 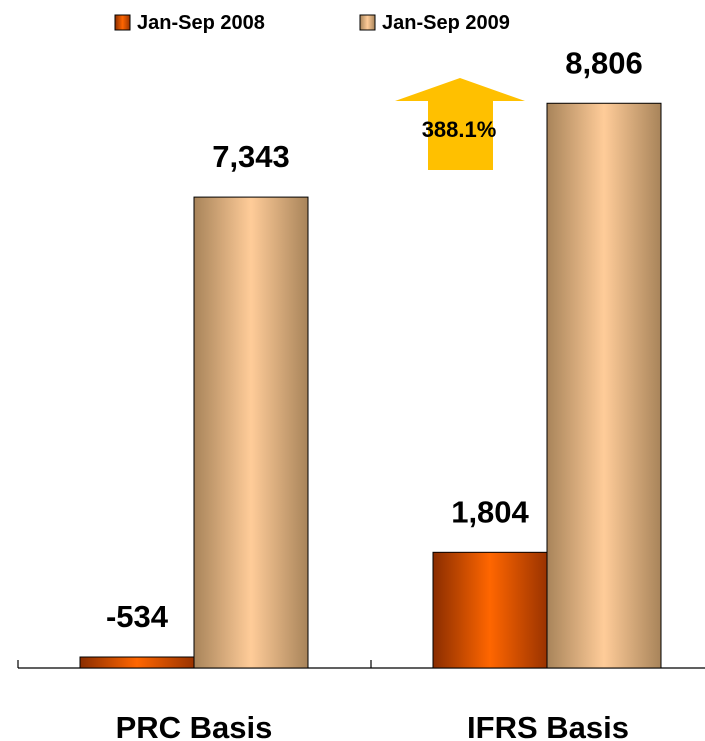 I want to click on bar-prc-2009, so click(x=251, y=432).